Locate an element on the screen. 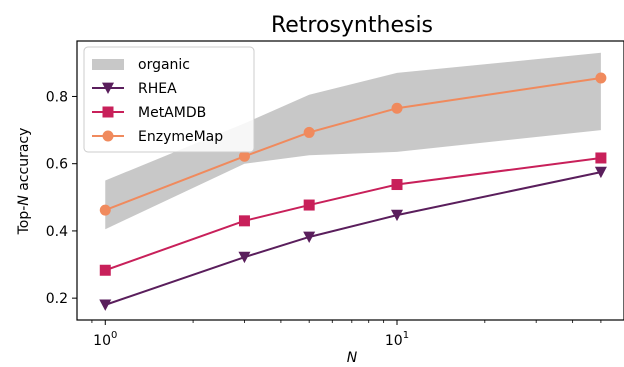 The image size is (624, 367). y-tick-label: 0.4 is located at coordinates (57, 232).